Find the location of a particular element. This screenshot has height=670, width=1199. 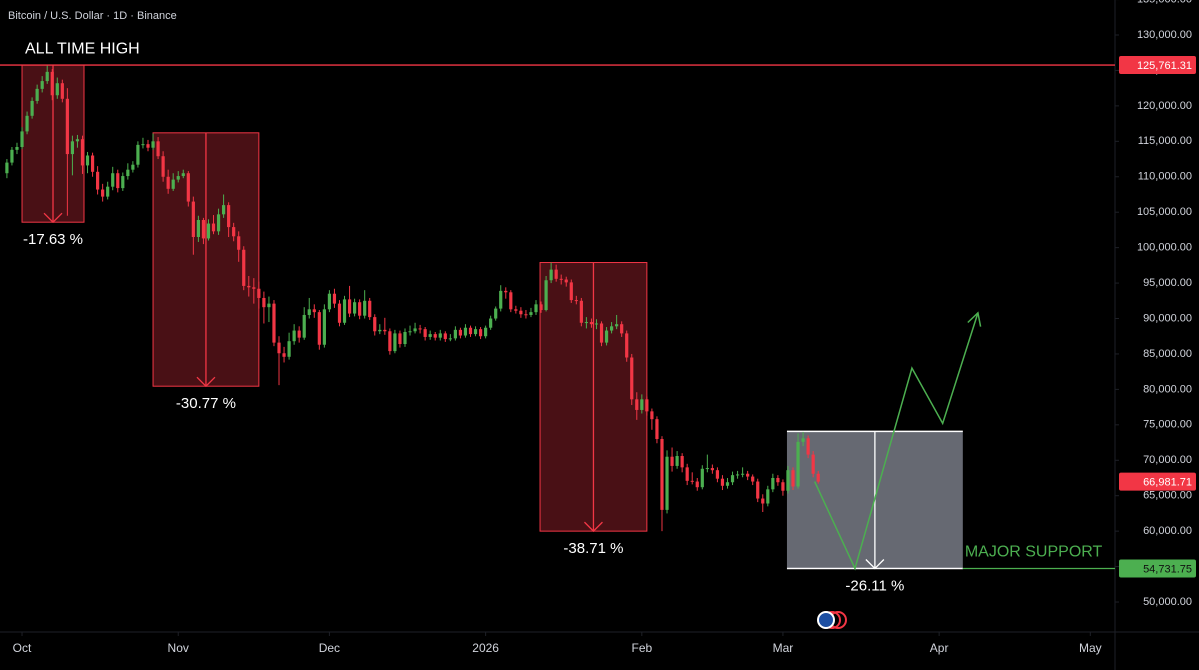

y-tick-label: 70,000.00 is located at coordinates (1167, 460).